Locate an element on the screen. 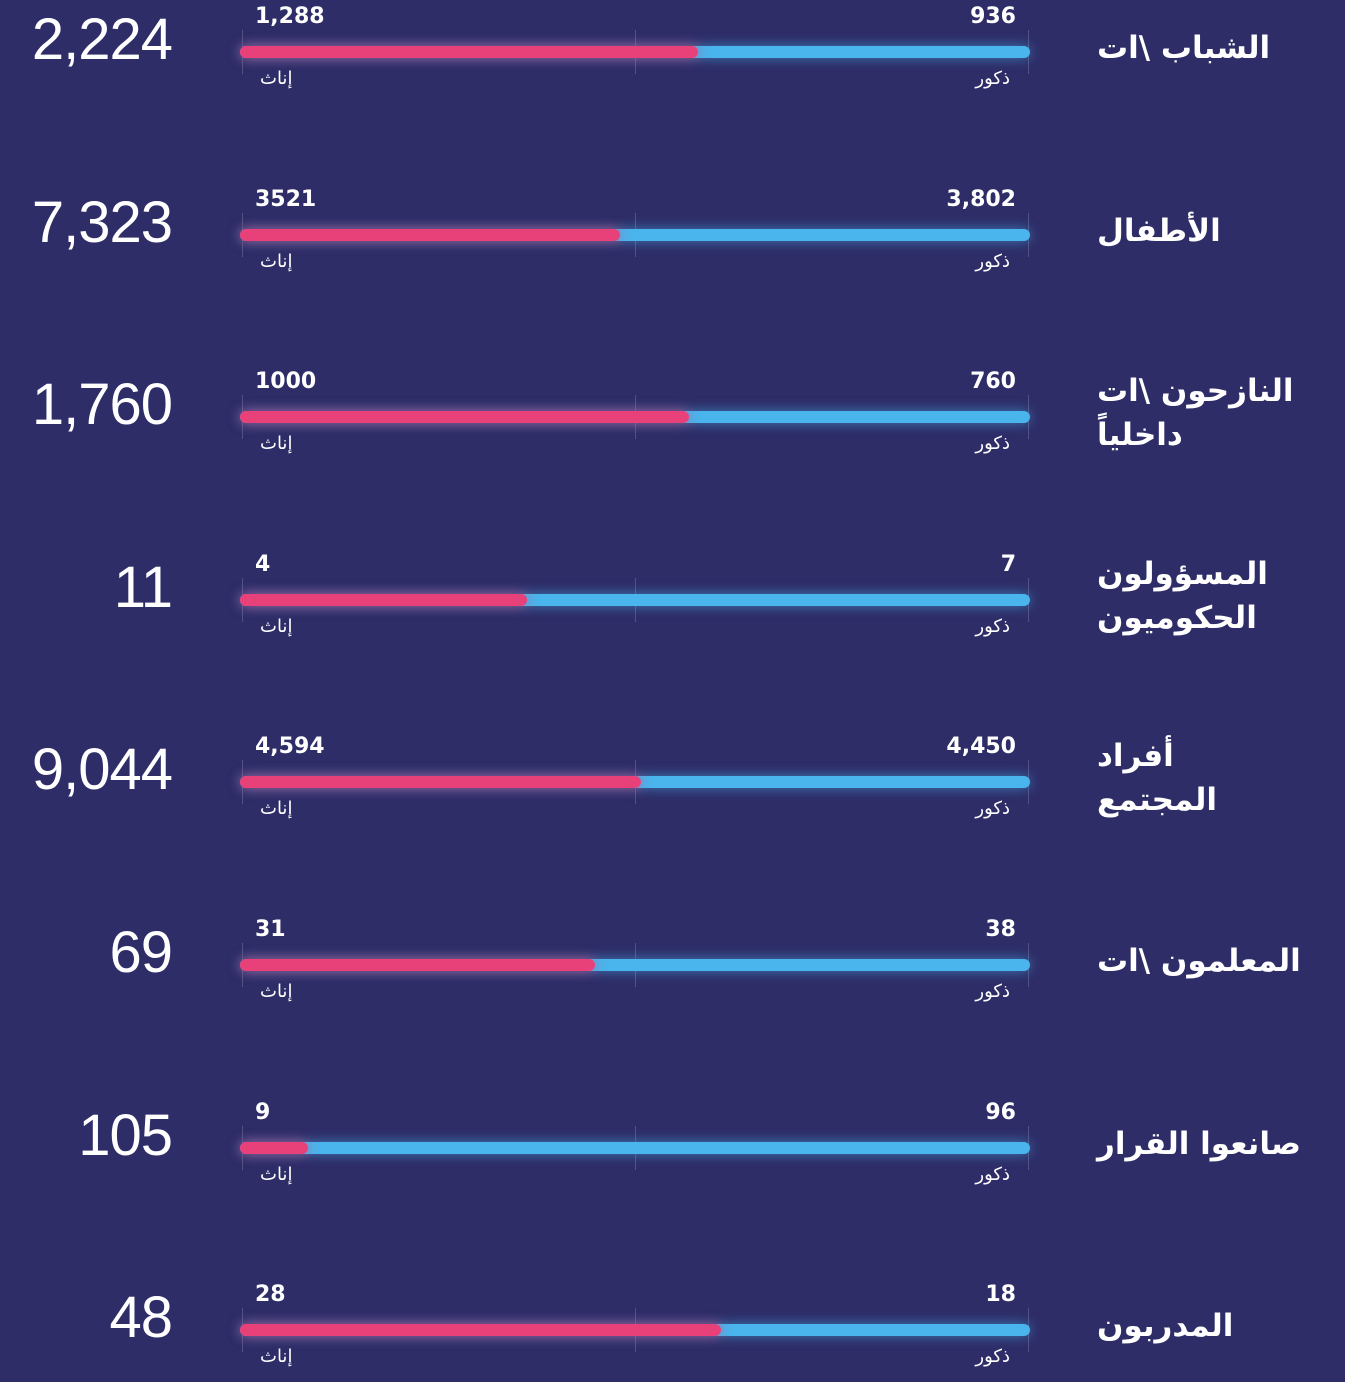  category-label: صانعوا القرار is located at coordinates (1199, 1143).